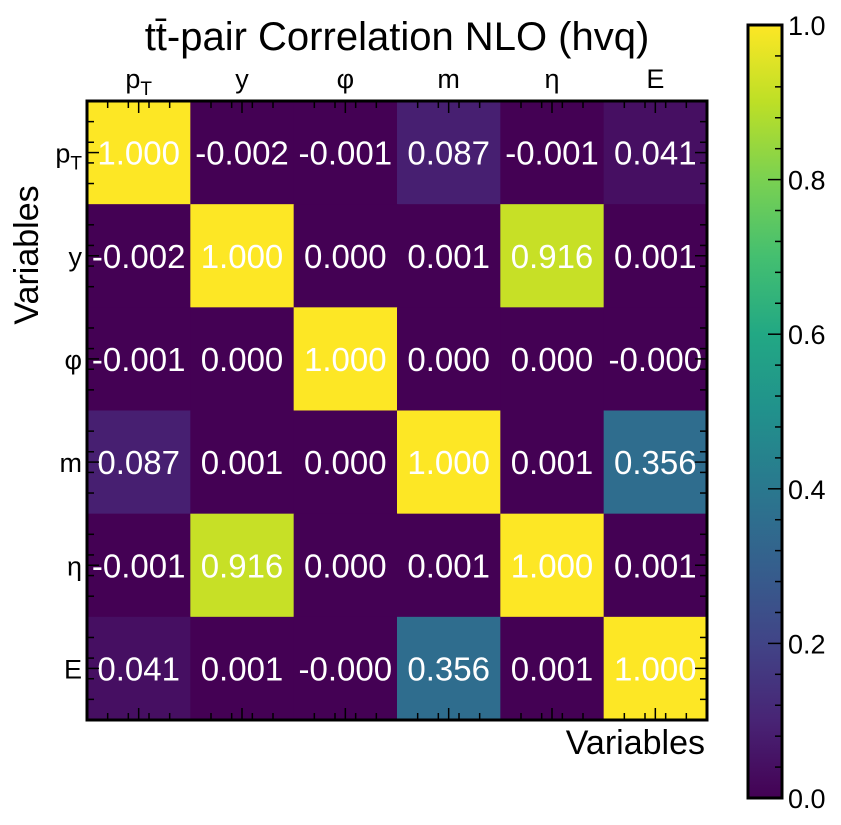  What do you see at coordinates (807, 26) in the screenshot?
I see `colorbar-tick-label: 1.0` at bounding box center [807, 26].